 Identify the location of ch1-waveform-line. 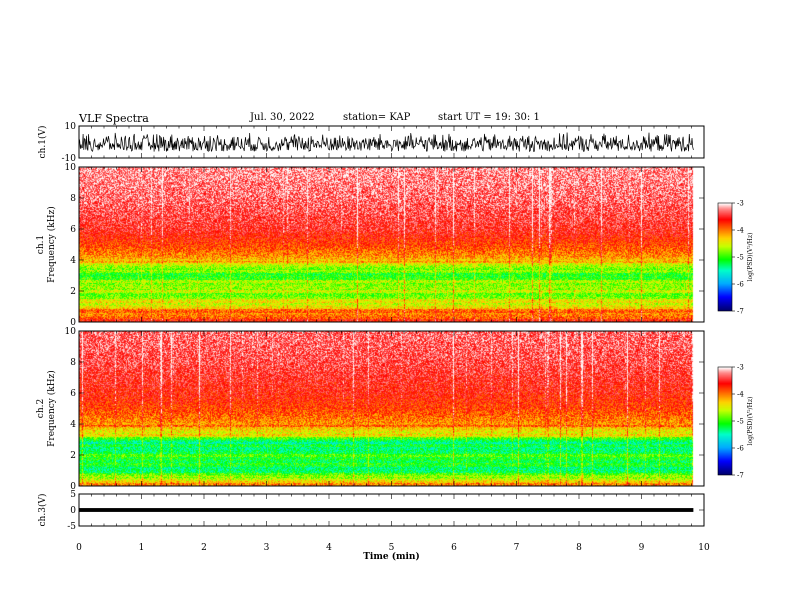
(386, 142).